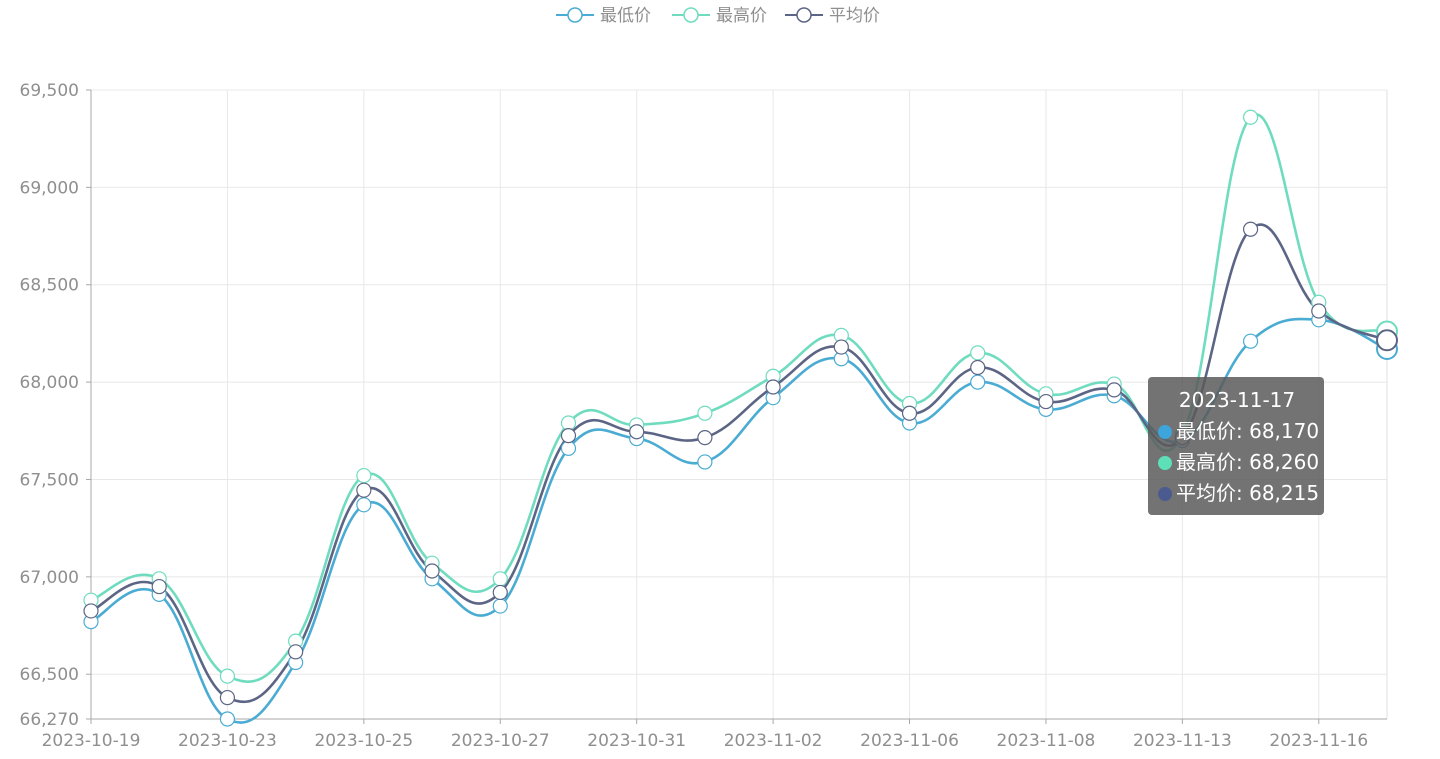 This screenshot has height=759, width=1440. Describe the element at coordinates (49, 720) in the screenshot. I see `y-tick-label: 66,270` at that location.